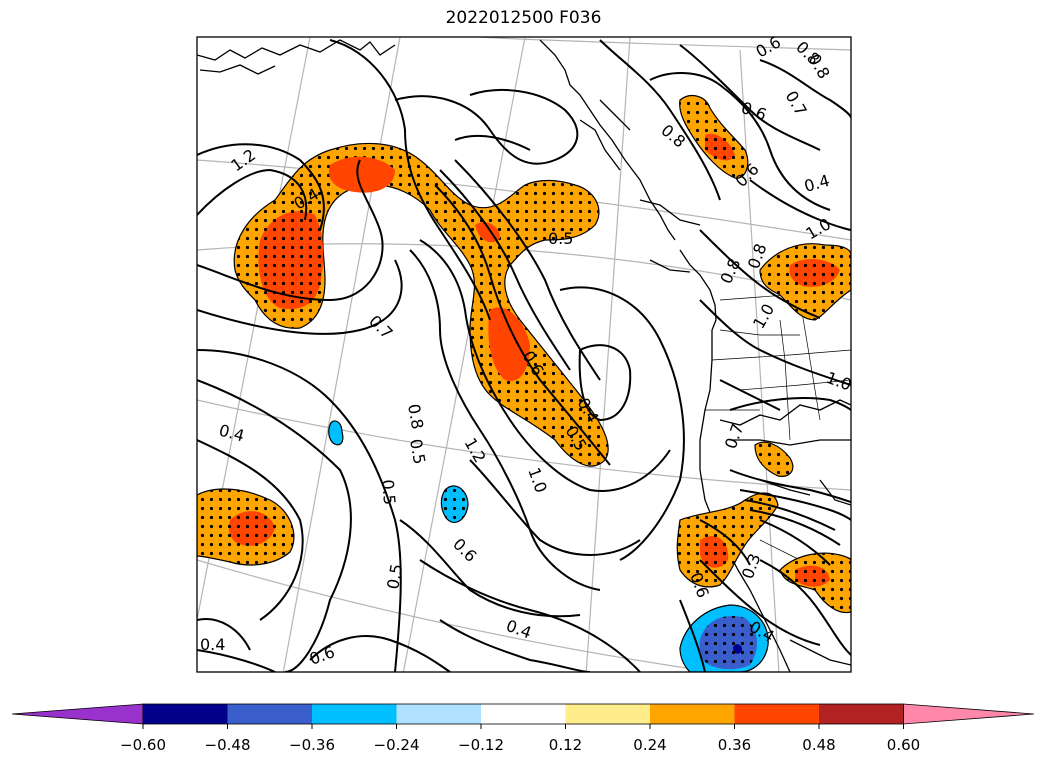 This screenshot has width=1047, height=763. What do you see at coordinates (397, 745) in the screenshot?
I see `colorbar-tick-label: −0.24` at bounding box center [397, 745].